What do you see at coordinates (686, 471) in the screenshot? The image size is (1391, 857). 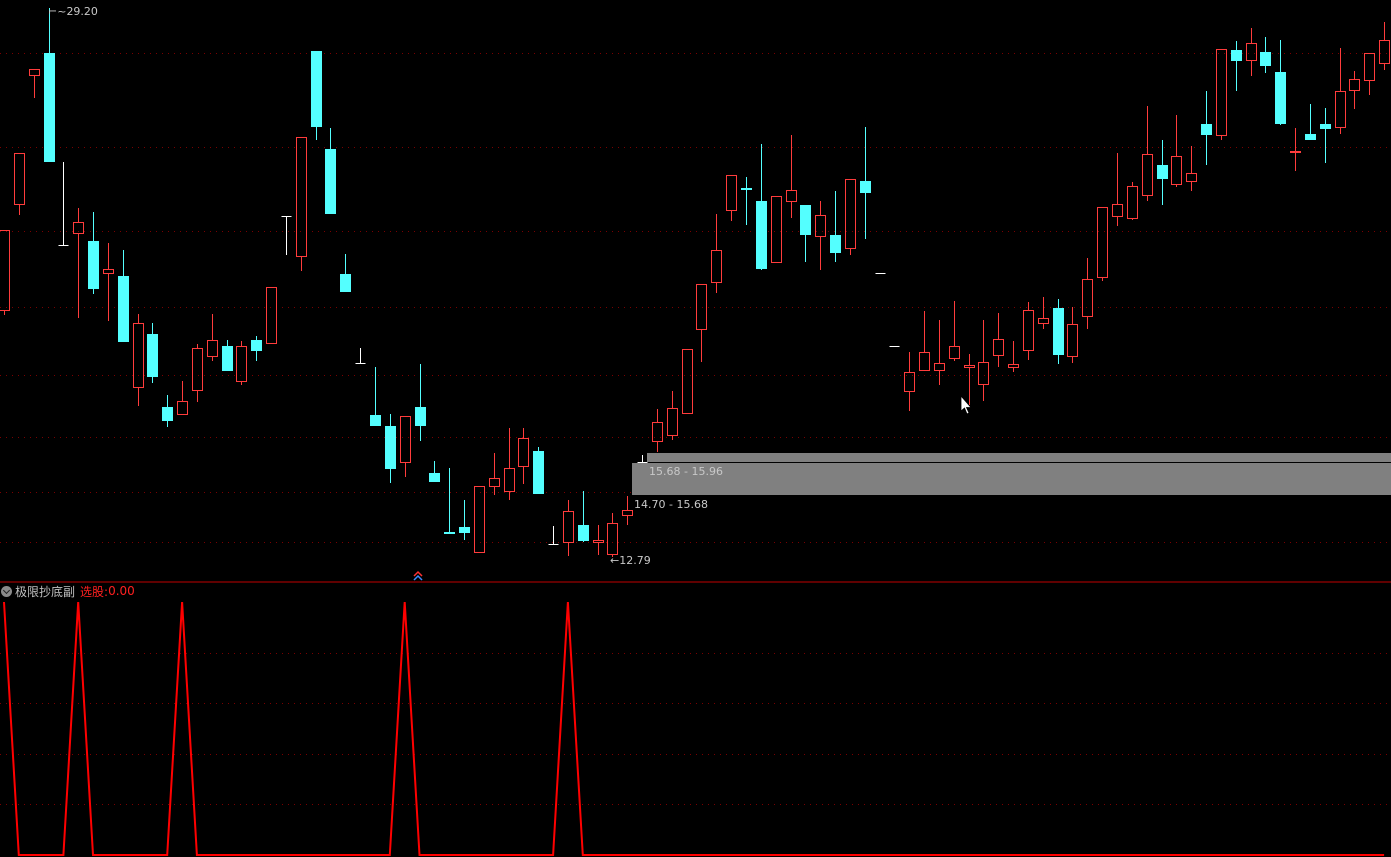 I see `range-upper-label: 15.68 - 15.96` at bounding box center [686, 471].